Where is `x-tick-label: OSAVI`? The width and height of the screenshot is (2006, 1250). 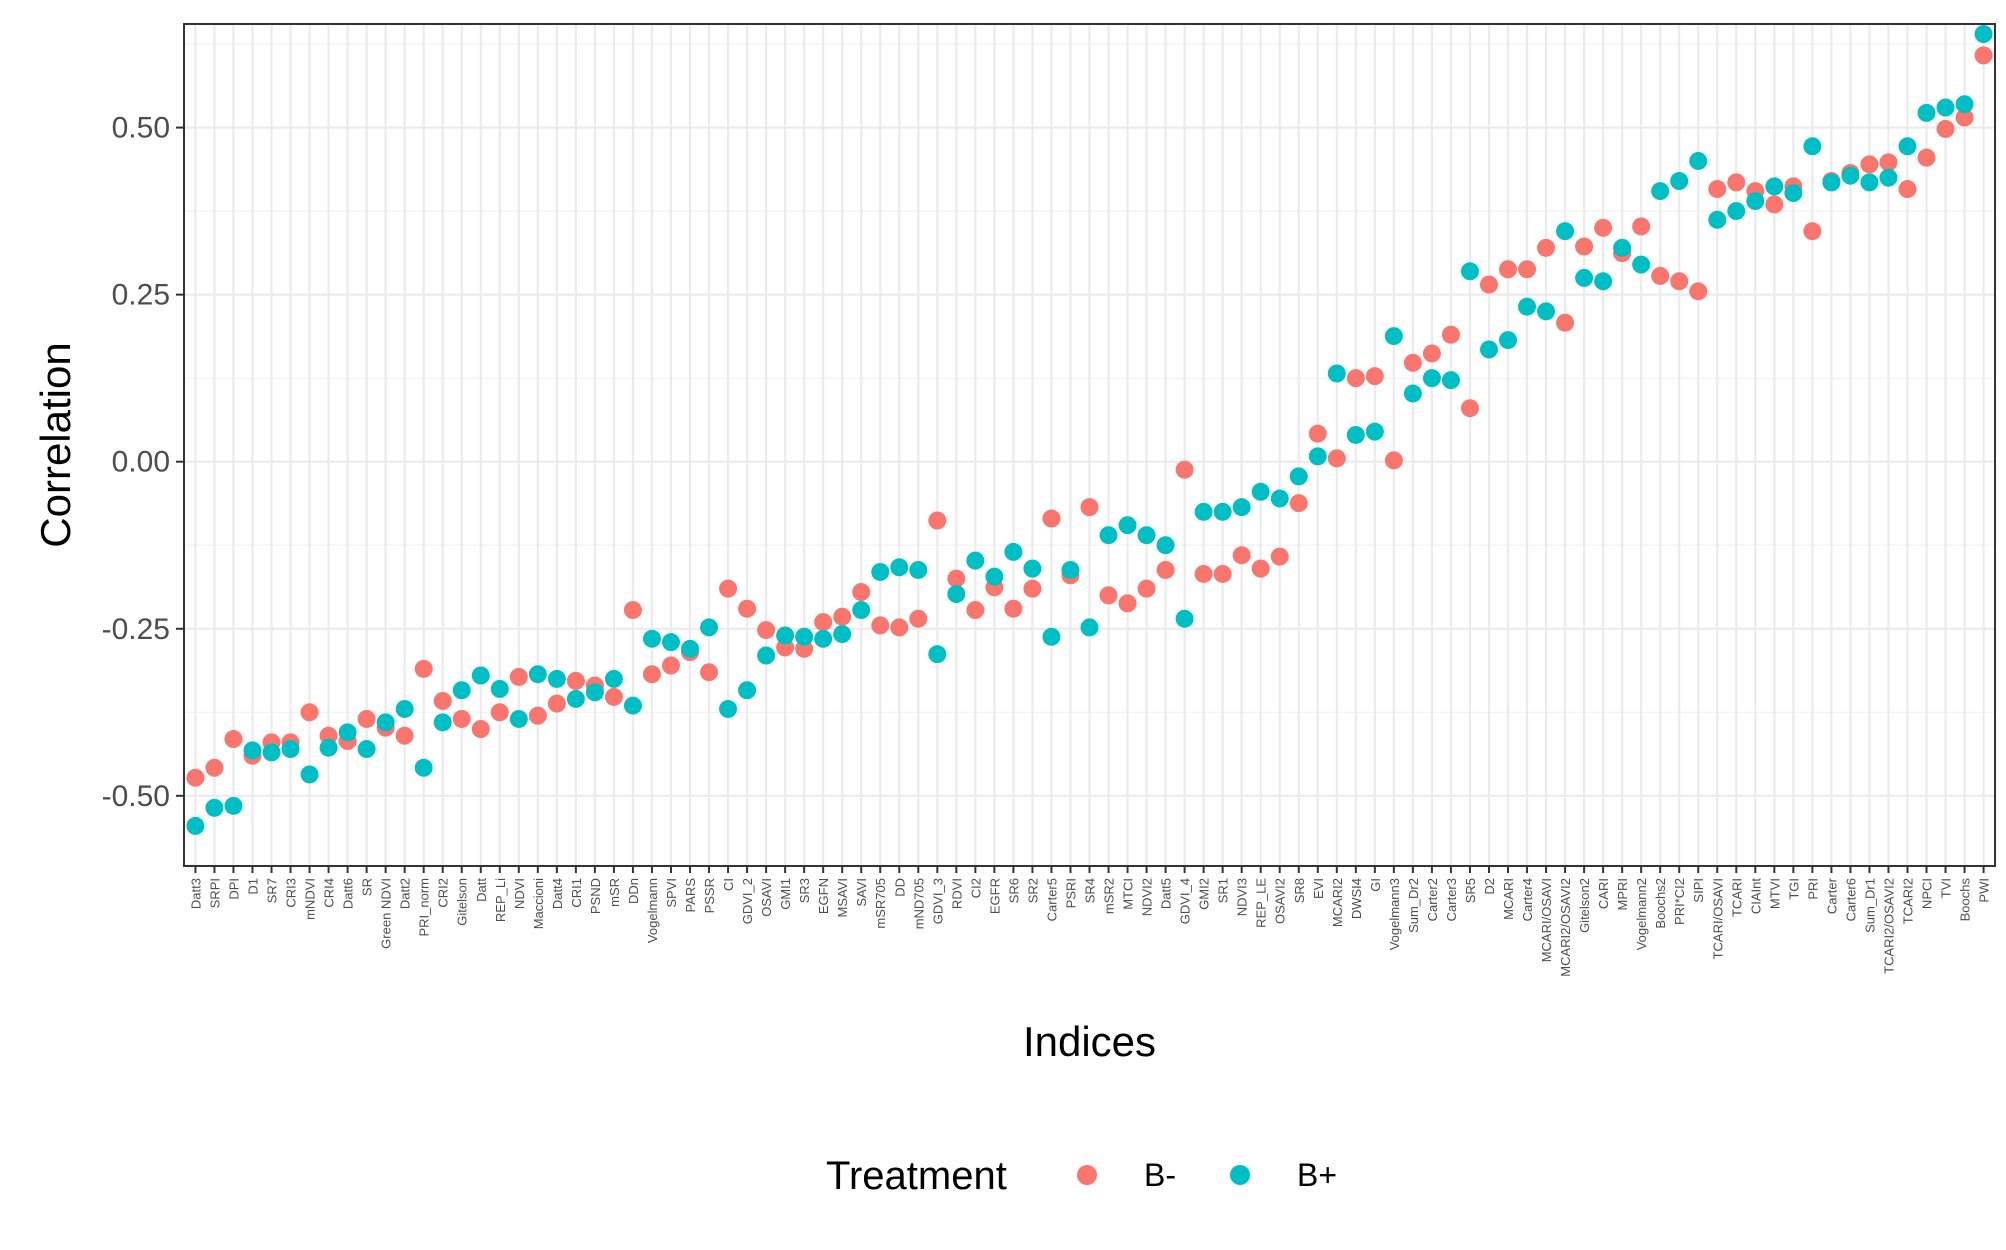
x-tick-label: OSAVI is located at coordinates (766, 897).